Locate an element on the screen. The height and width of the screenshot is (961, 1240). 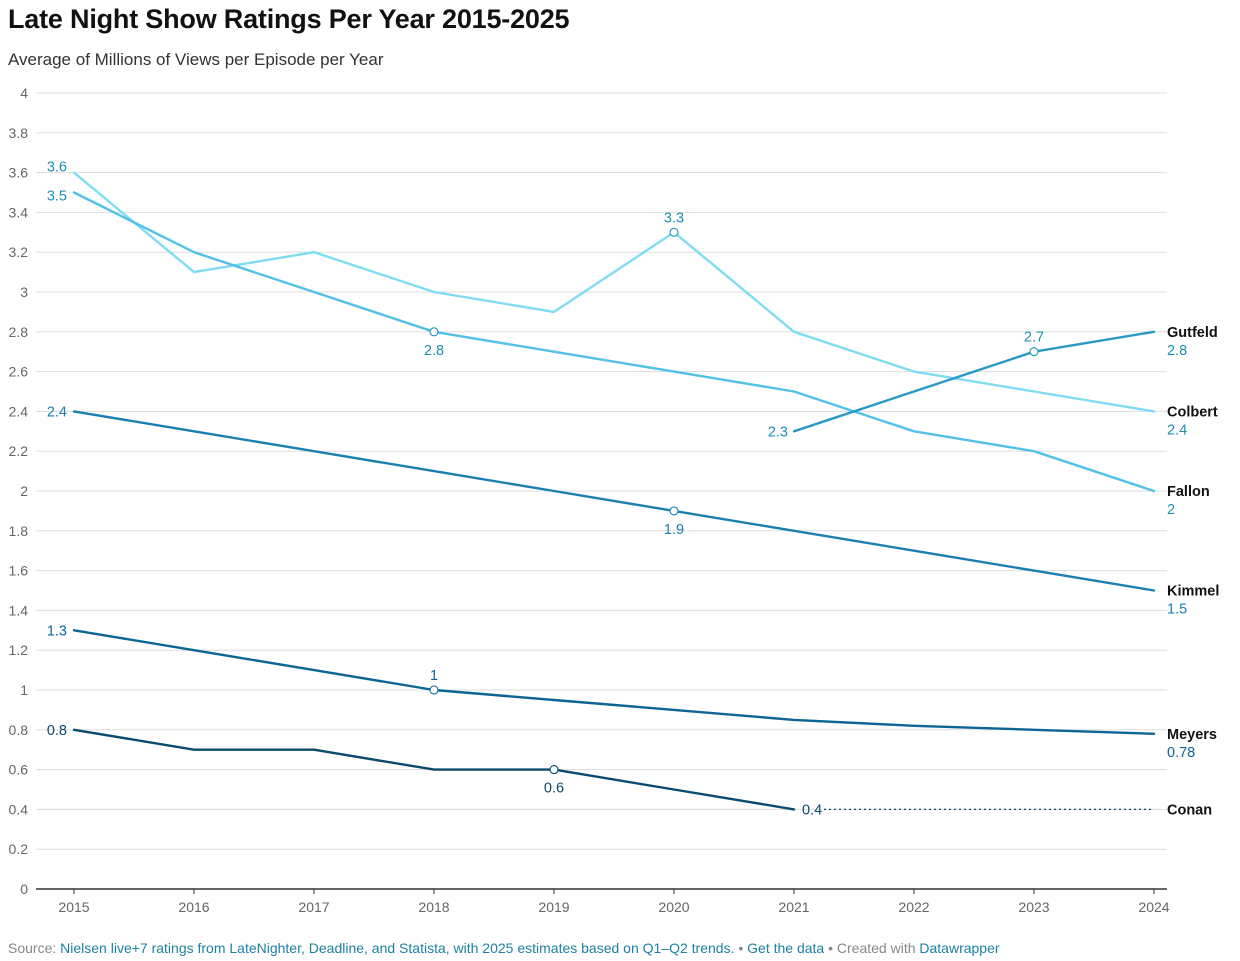
x-tick-label: 2021 is located at coordinates (793, 907).